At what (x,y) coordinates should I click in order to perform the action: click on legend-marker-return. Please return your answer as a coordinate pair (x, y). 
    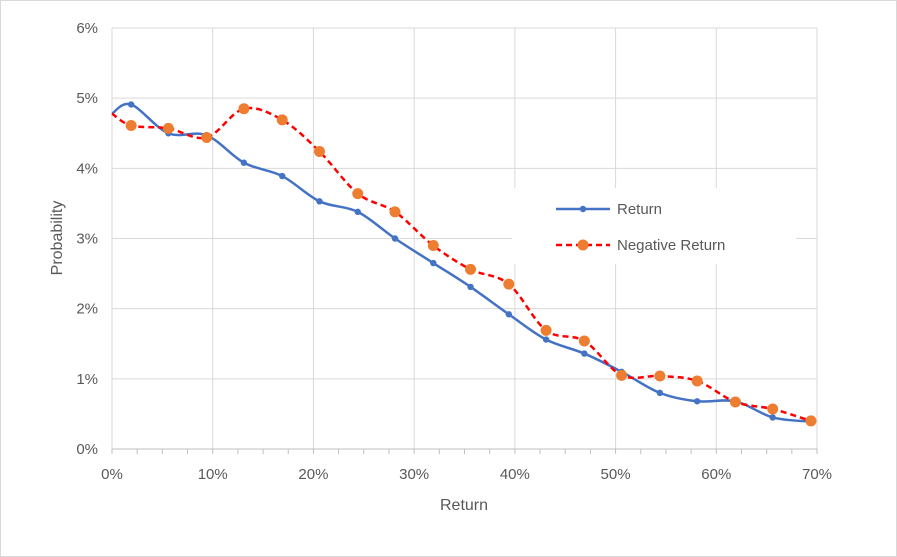
    Looking at the image, I should click on (583, 209).